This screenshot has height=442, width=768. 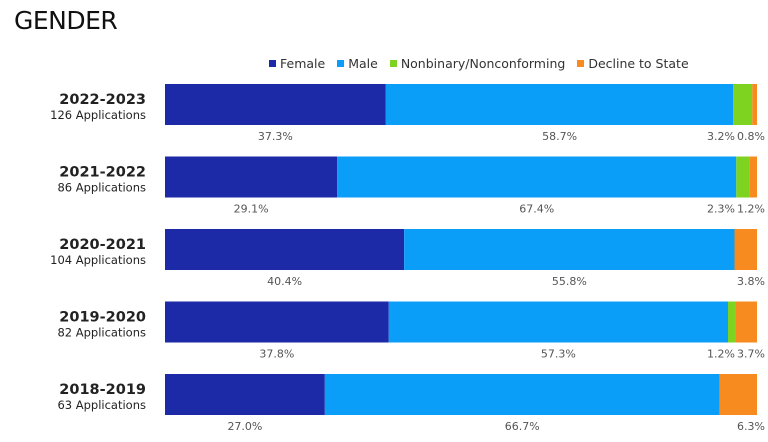 What do you see at coordinates (244, 426) in the screenshot?
I see `data-label: 27.0%` at bounding box center [244, 426].